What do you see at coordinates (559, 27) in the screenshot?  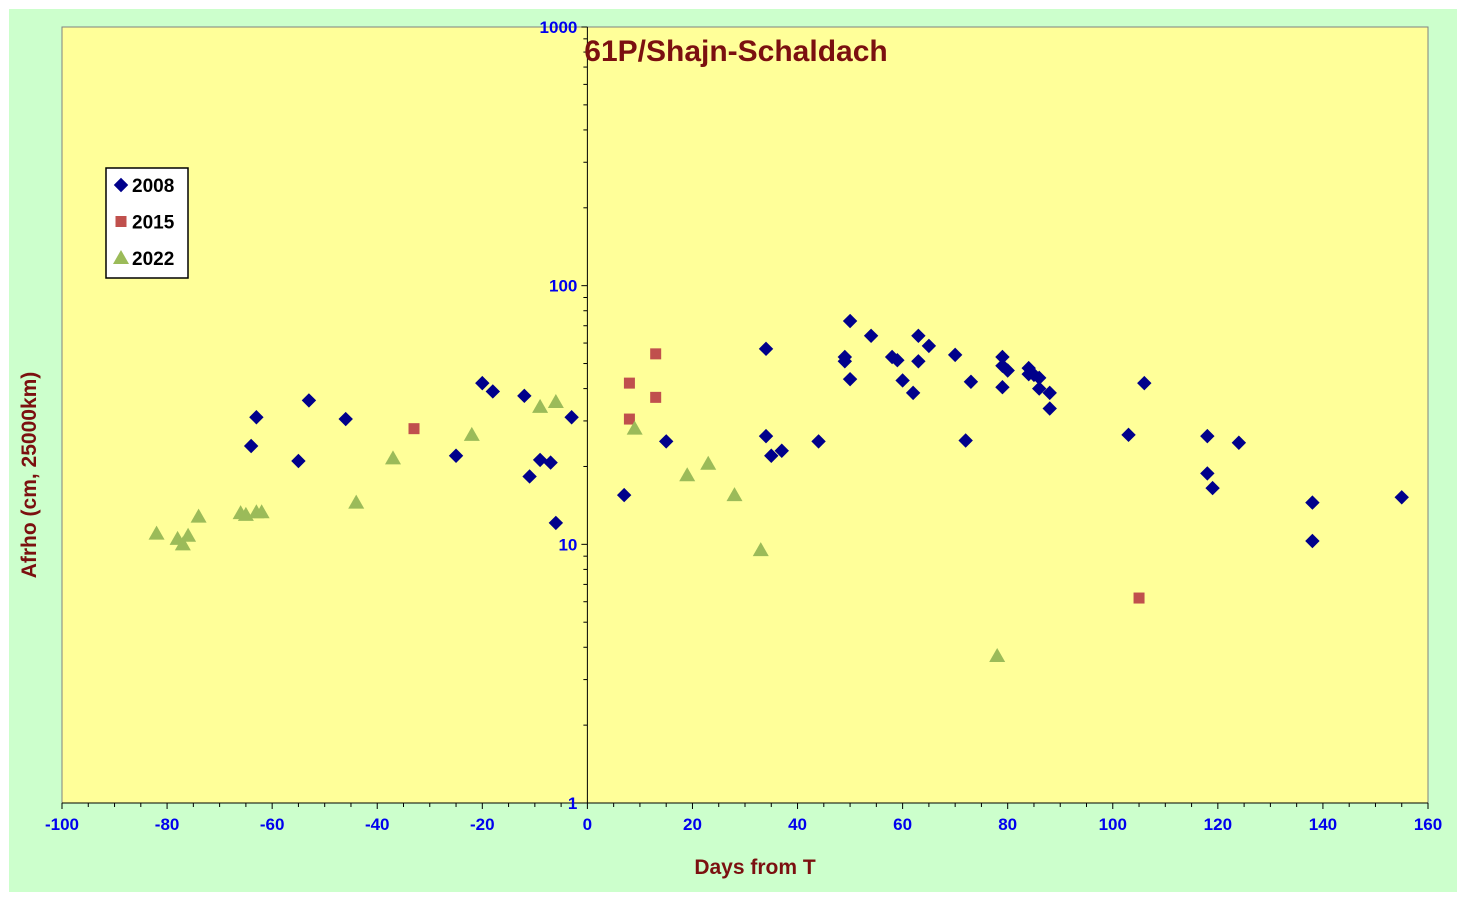 I see `y-tick-label: 1000` at bounding box center [559, 27].